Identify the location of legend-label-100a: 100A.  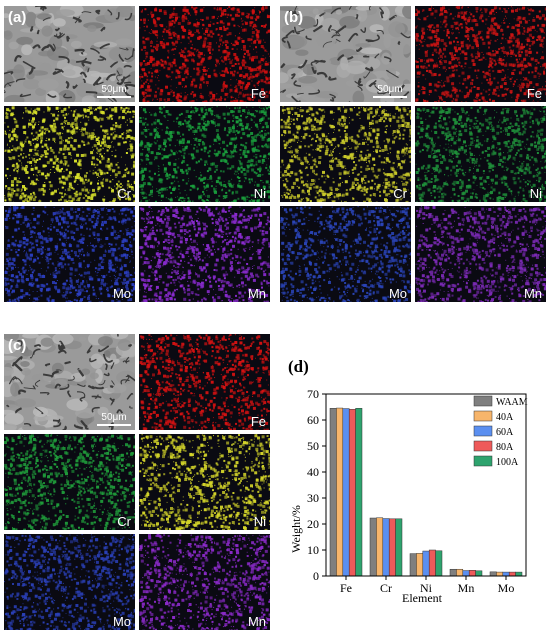
(507, 462).